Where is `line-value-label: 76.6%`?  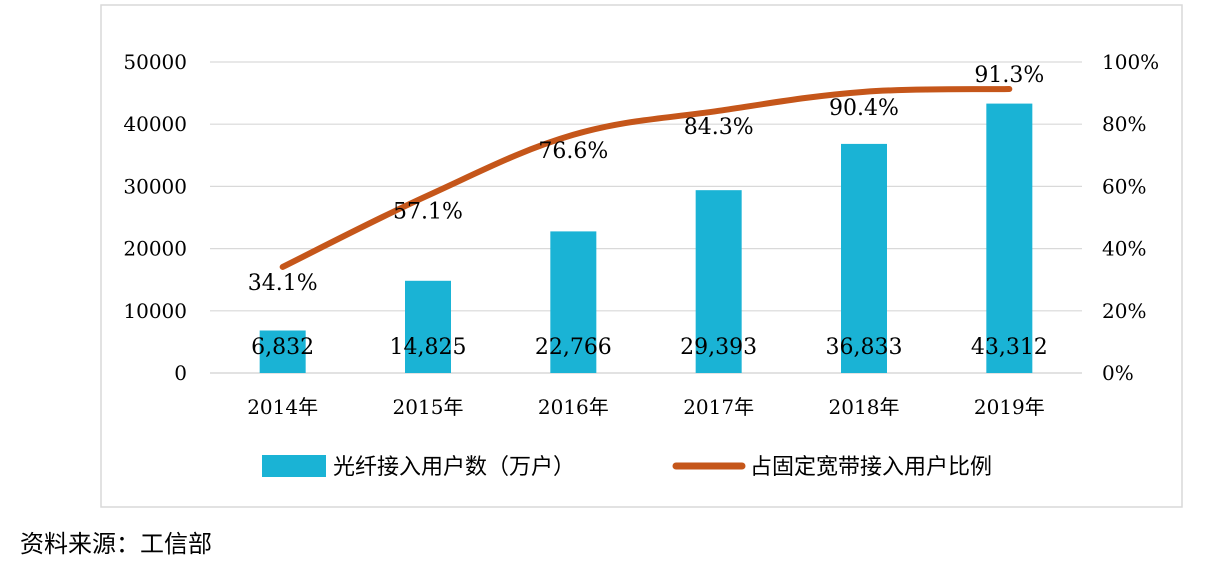 line-value-label: 76.6% is located at coordinates (573, 151).